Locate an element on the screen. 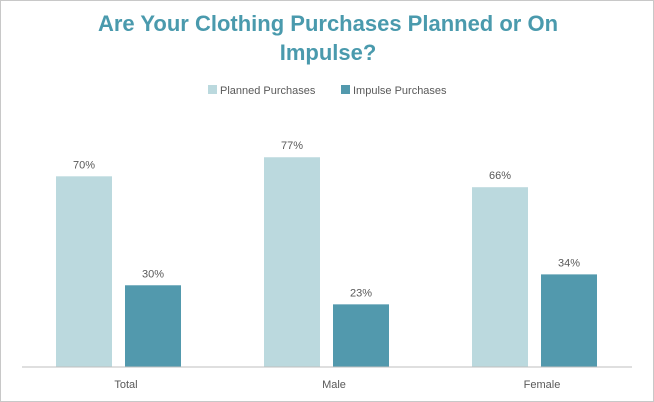 The height and width of the screenshot is (402, 654). x-tick-label-female: Female is located at coordinates (542, 385).